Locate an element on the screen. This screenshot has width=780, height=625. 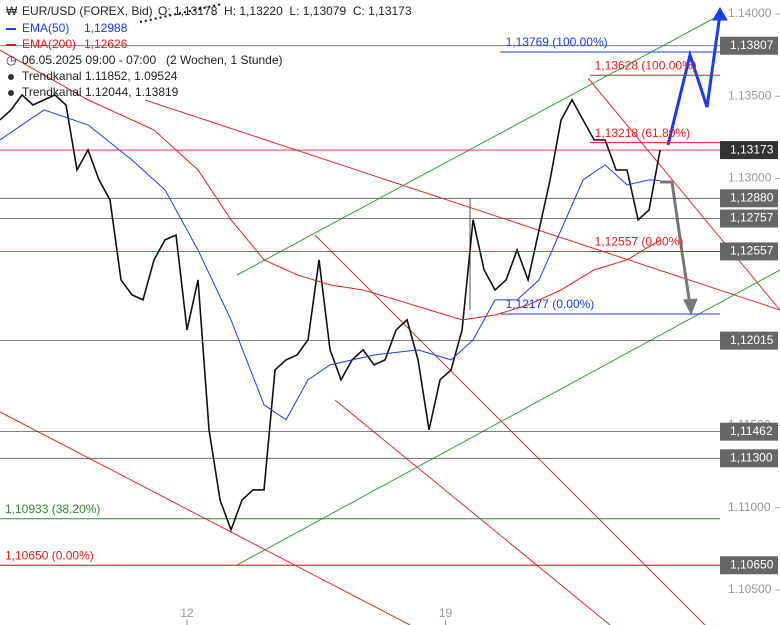
price-box-label: 1,12880 is located at coordinates (752, 197).